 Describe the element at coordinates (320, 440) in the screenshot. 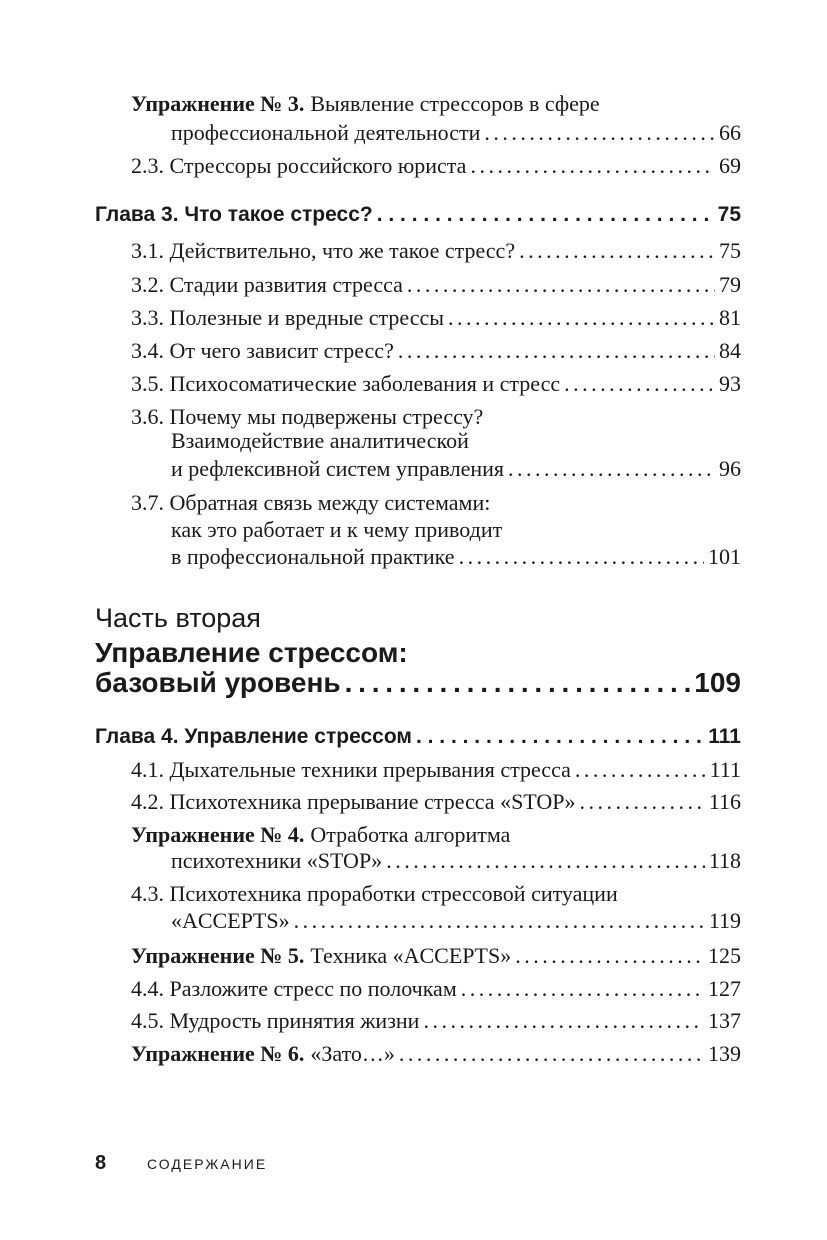

I see `toc-entry-3-6-cont: Взаимодействие аналитической` at that location.